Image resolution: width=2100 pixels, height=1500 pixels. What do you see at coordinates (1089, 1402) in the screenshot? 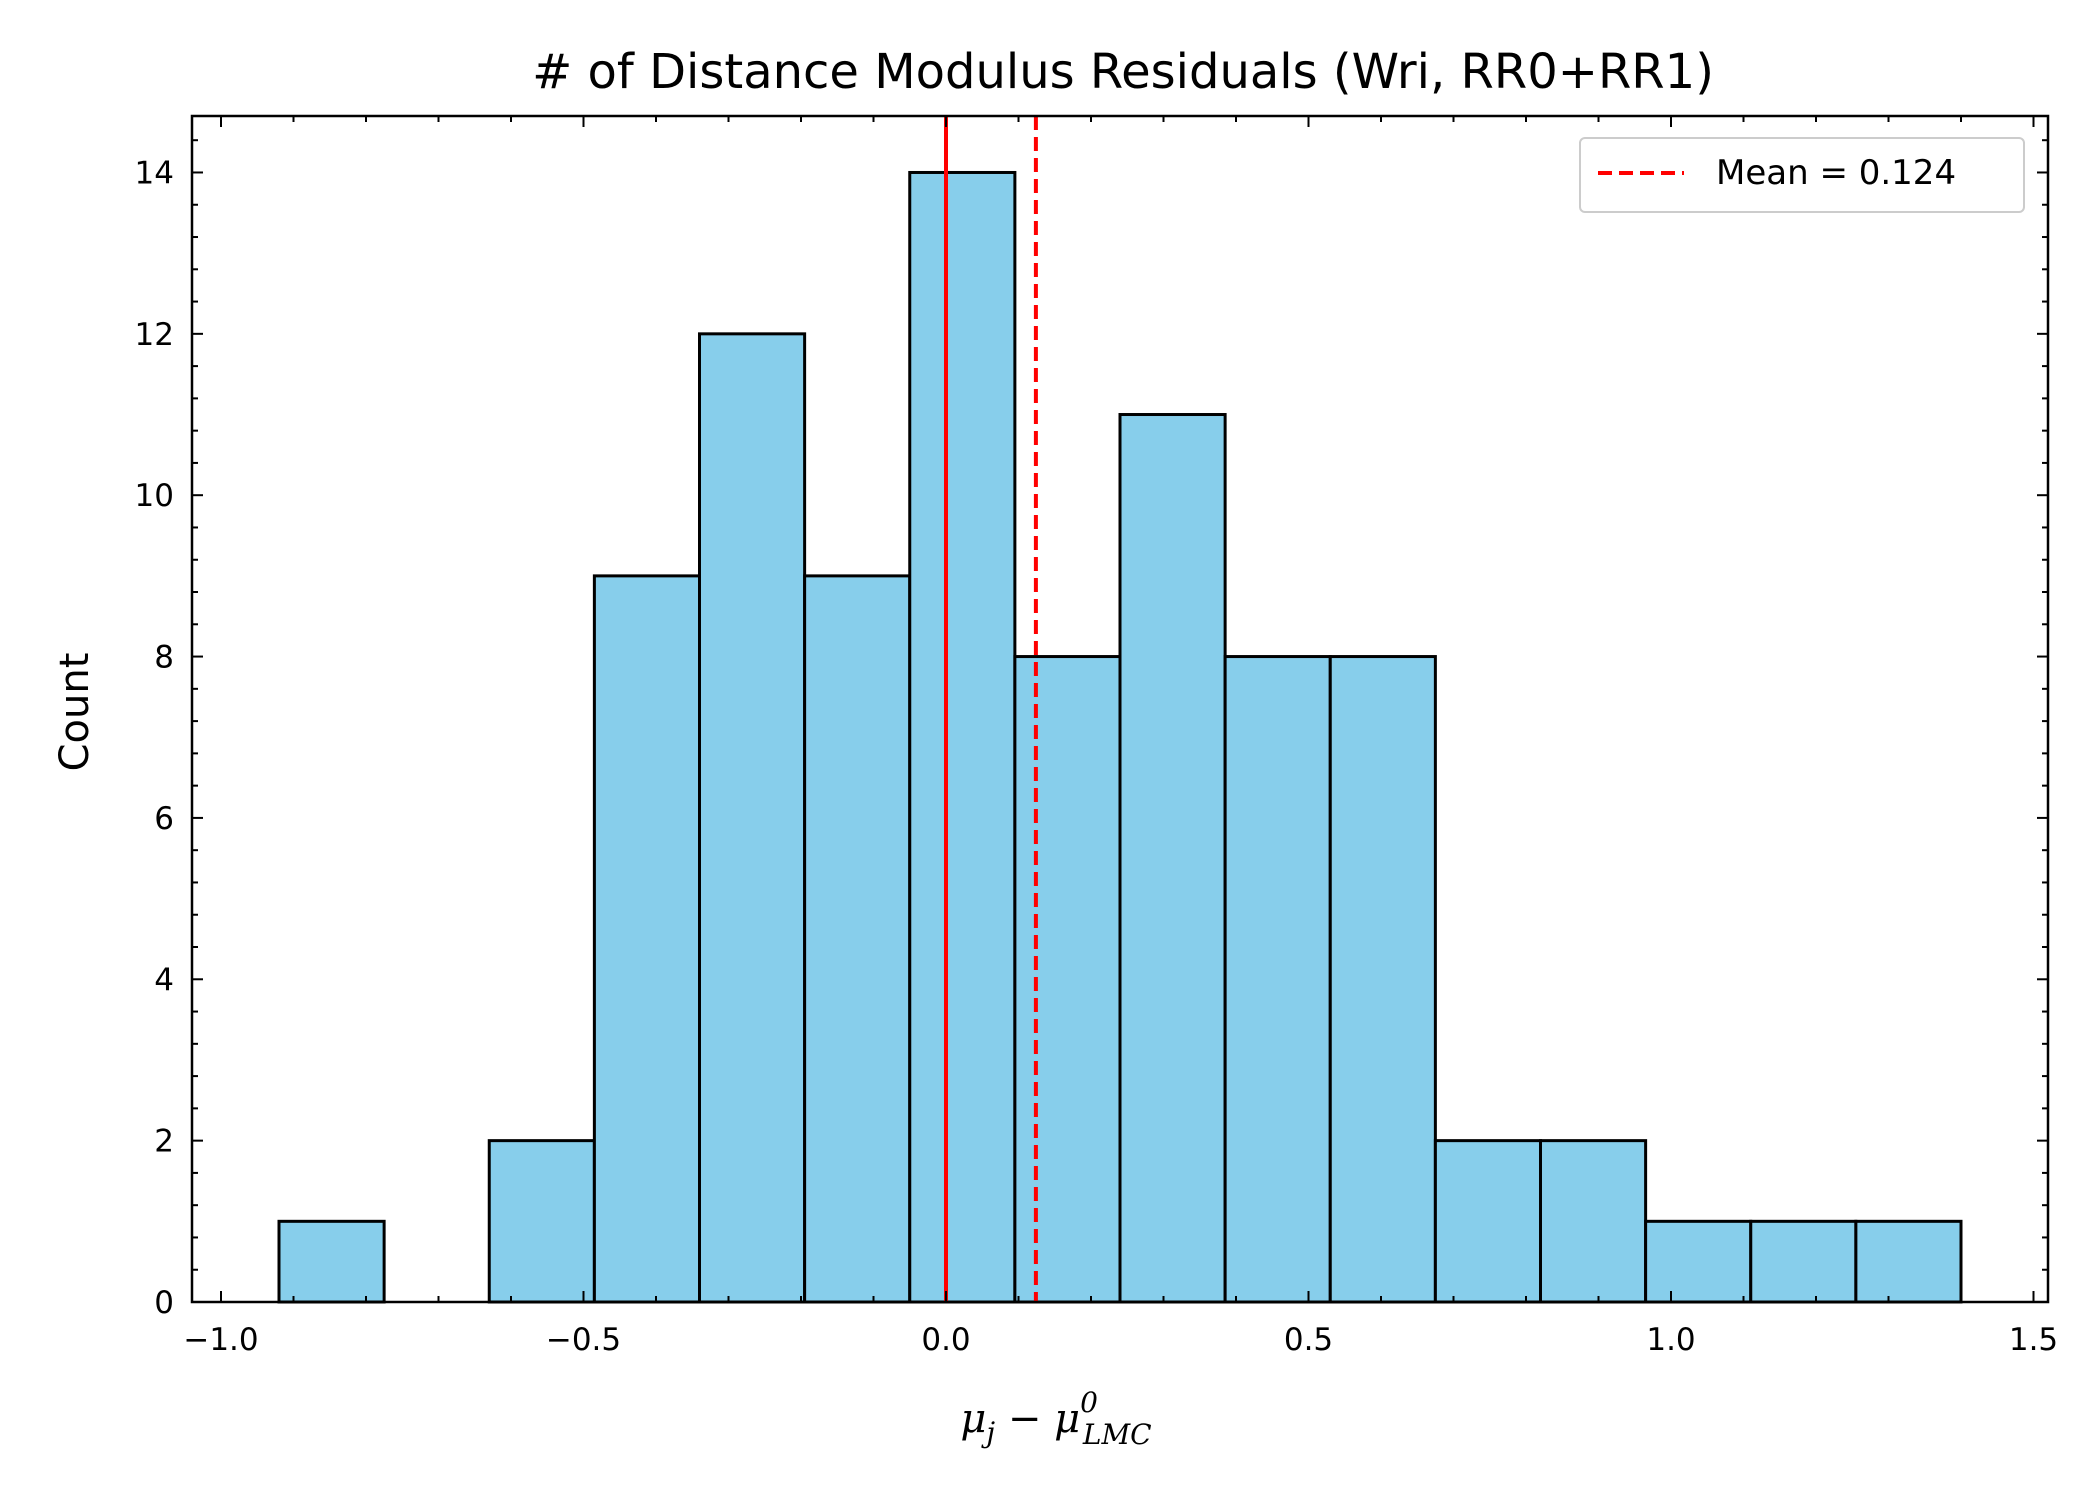
I see `x-label-sup-0: 0` at bounding box center [1089, 1402].